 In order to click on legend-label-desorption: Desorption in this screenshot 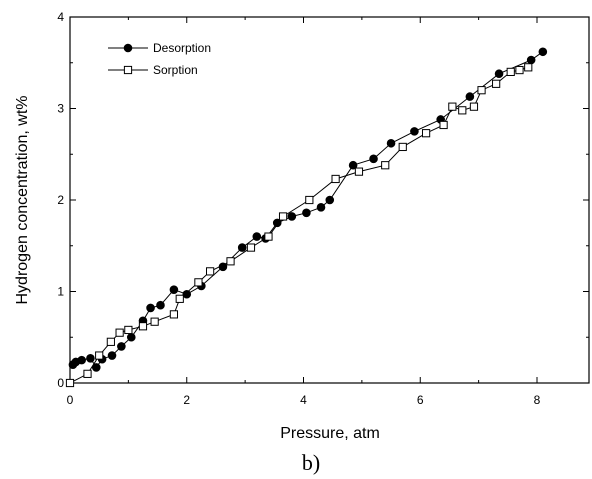, I will do `click(182, 48)`.